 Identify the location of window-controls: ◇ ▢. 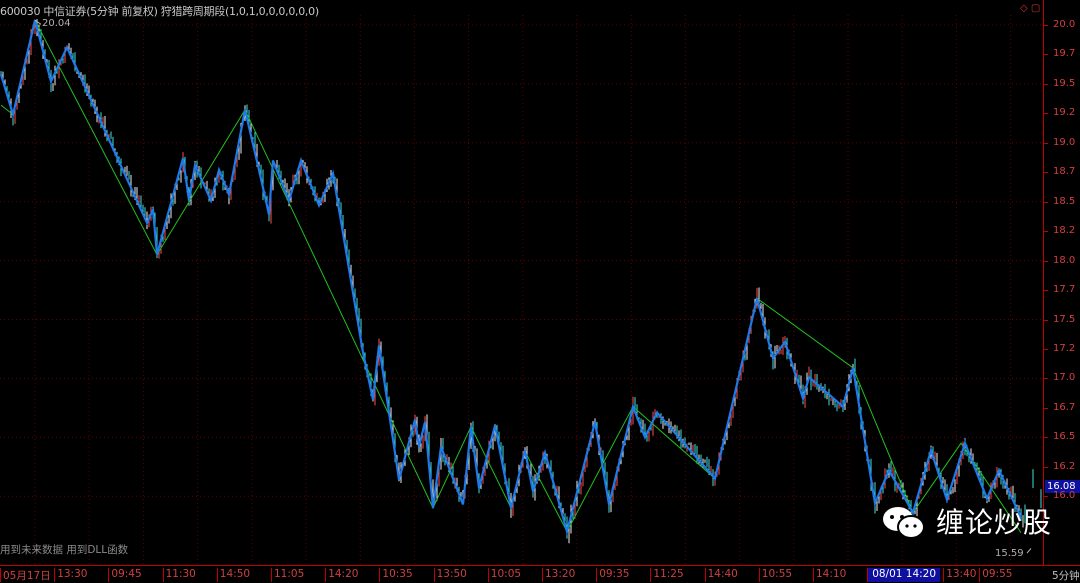
(1030, 8).